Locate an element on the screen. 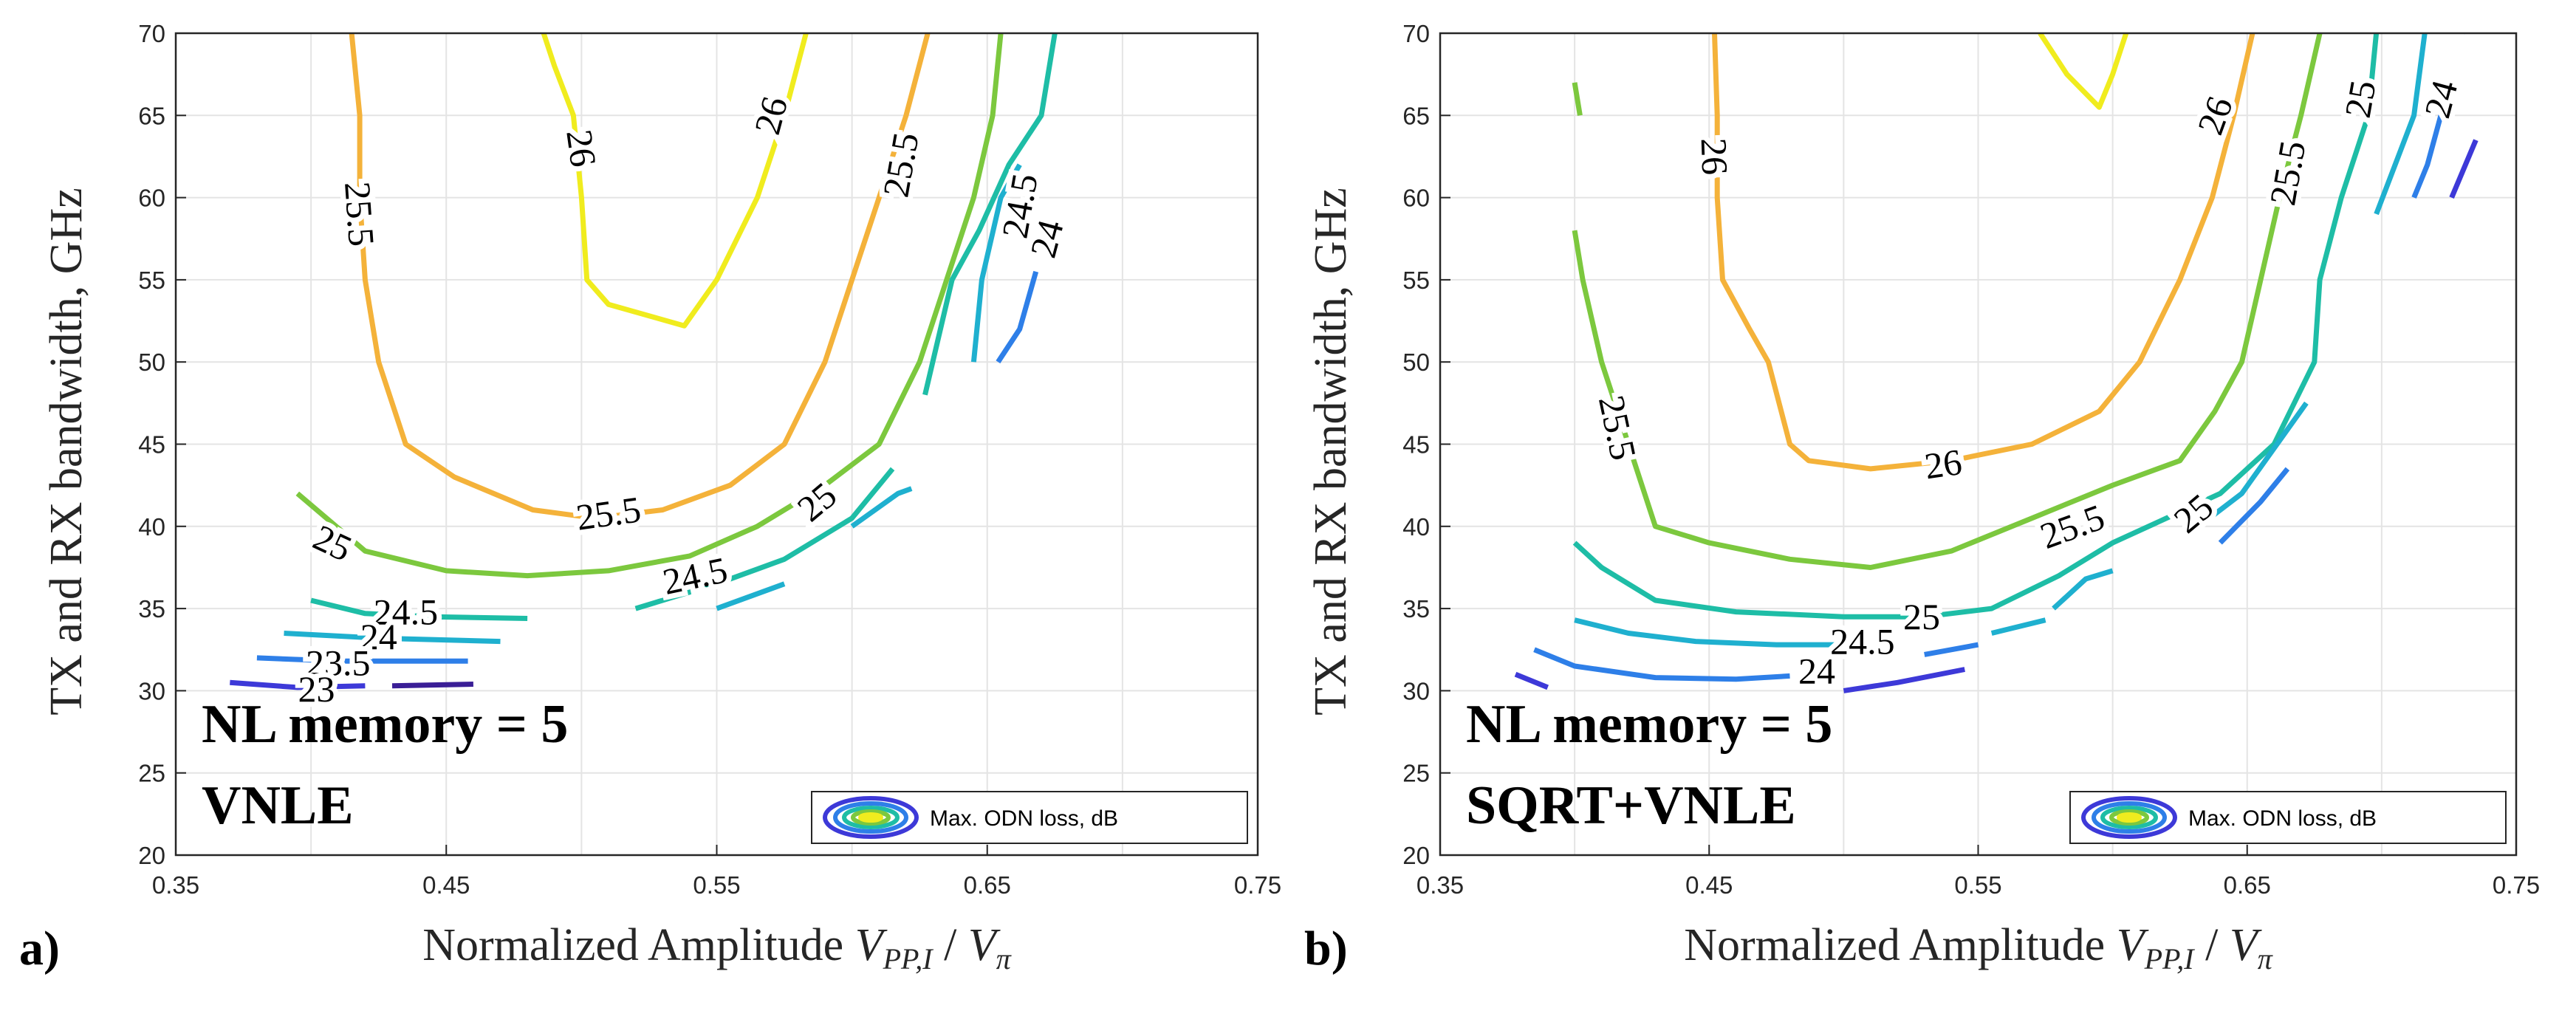  x-tick-label: 0.35 is located at coordinates (1440, 885).